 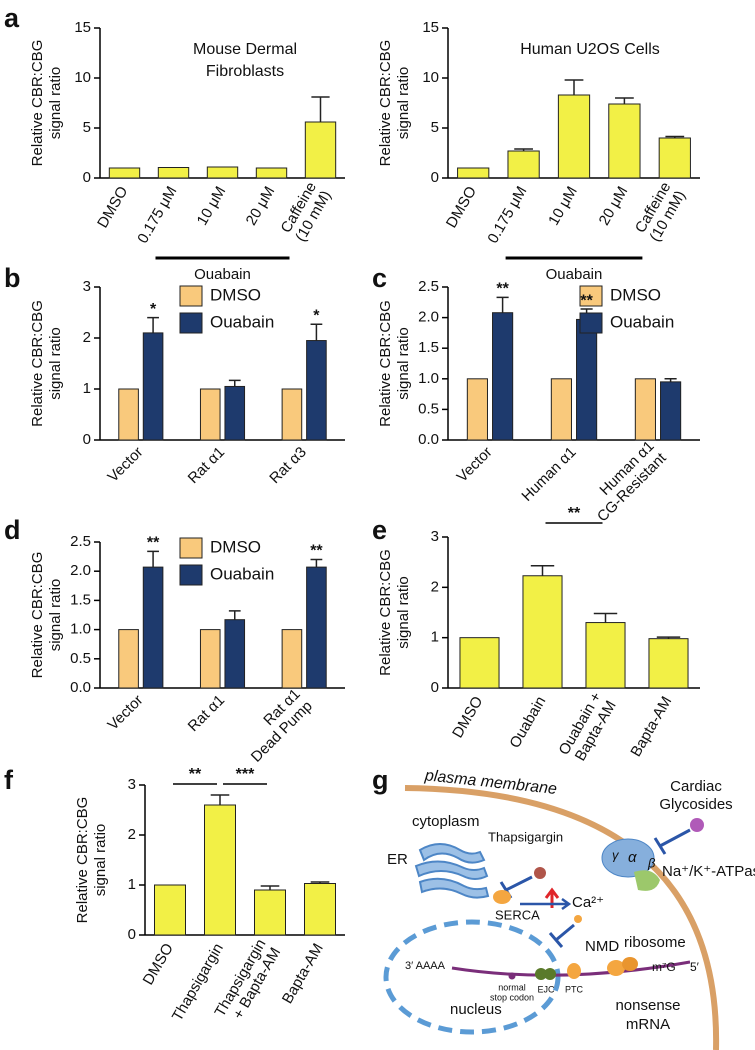 What do you see at coordinates (261, 205) in the screenshot?
I see `x-tick-label-group: 20 μM` at bounding box center [261, 205].